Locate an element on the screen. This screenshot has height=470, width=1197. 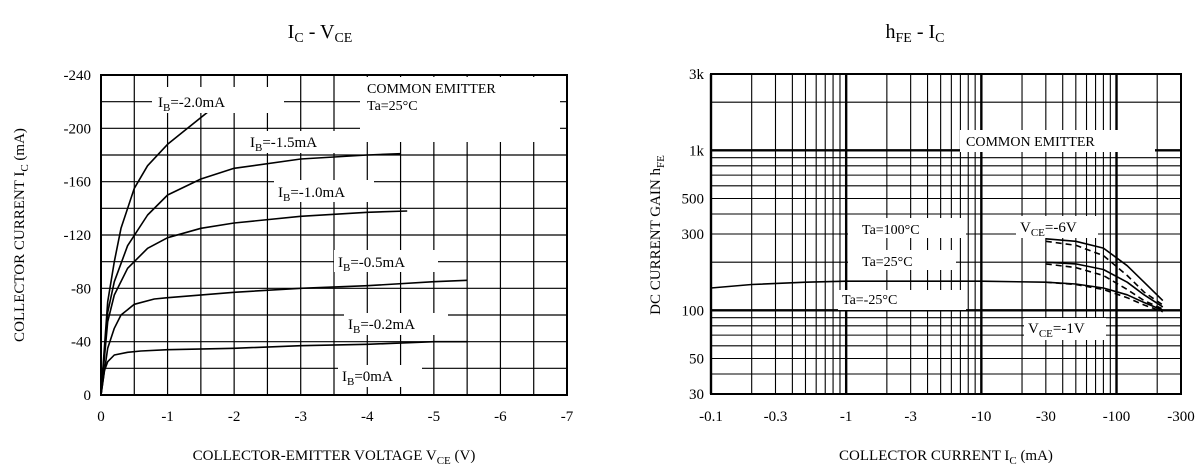
left-chart-title: IC - VCE is located at coordinates (320, 33).